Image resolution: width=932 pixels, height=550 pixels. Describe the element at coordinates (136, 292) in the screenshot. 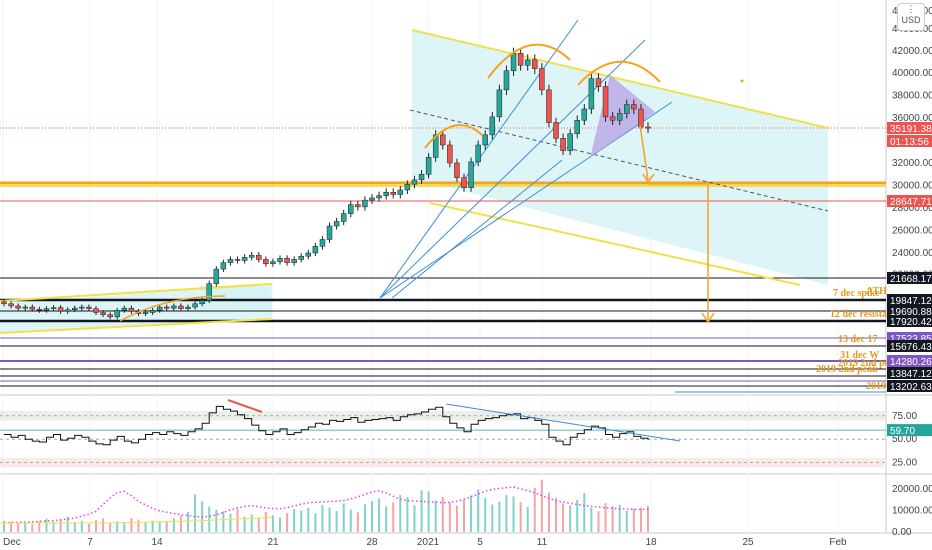

I see `early-channel-top` at that location.